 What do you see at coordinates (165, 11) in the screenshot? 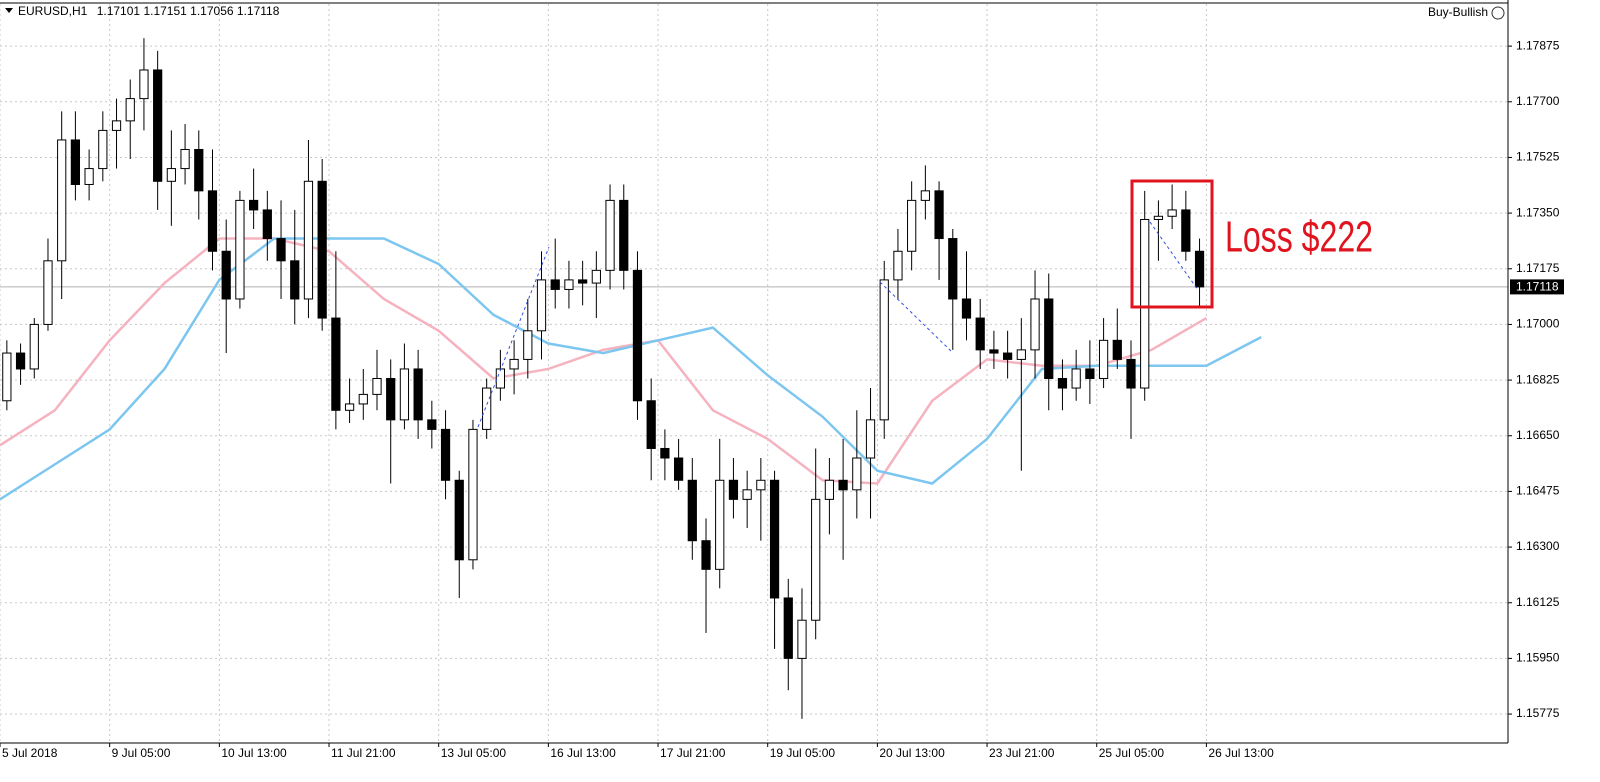
I see `quote-high: 1.17151` at bounding box center [165, 11].